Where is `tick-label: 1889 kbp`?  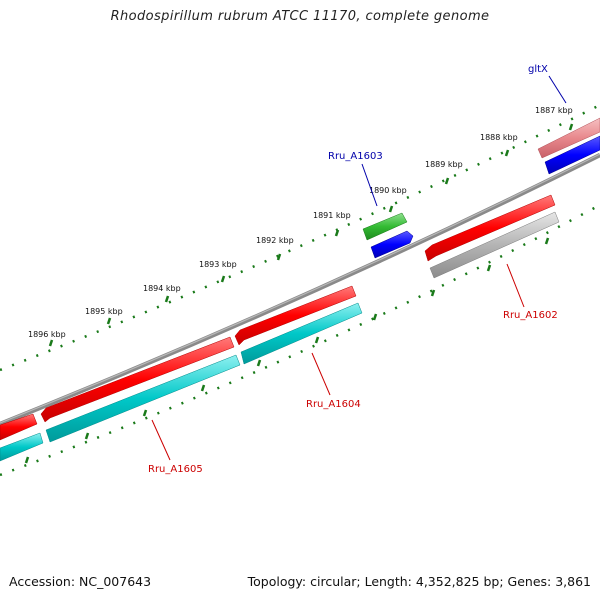
tick-label: 1889 kbp is located at coordinates (444, 164).